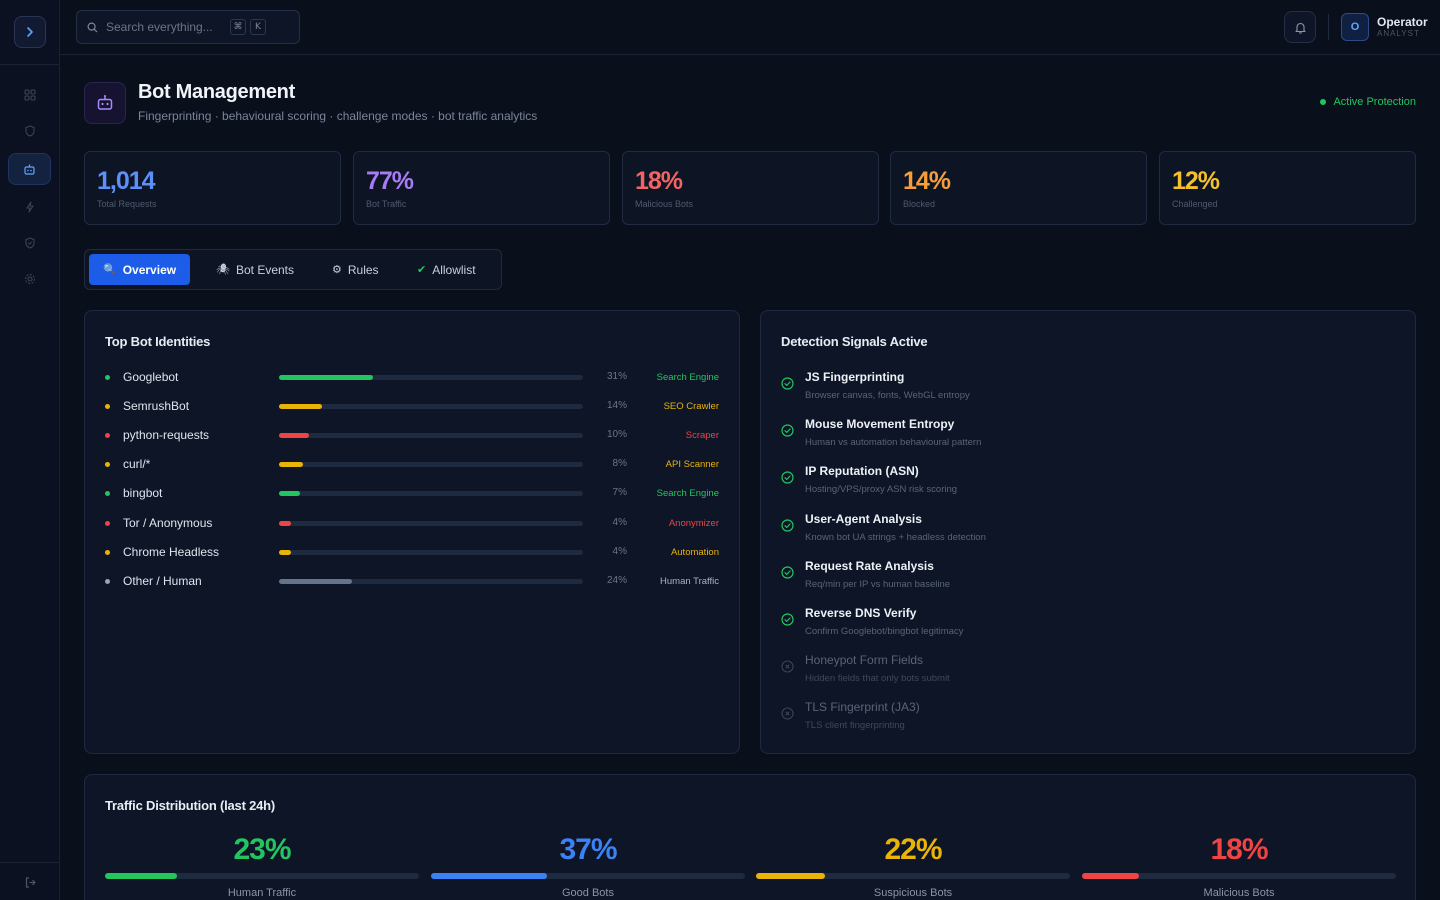 The image size is (1440, 900). Describe the element at coordinates (30, 450) in the screenshot. I see `sidebar` at that location.